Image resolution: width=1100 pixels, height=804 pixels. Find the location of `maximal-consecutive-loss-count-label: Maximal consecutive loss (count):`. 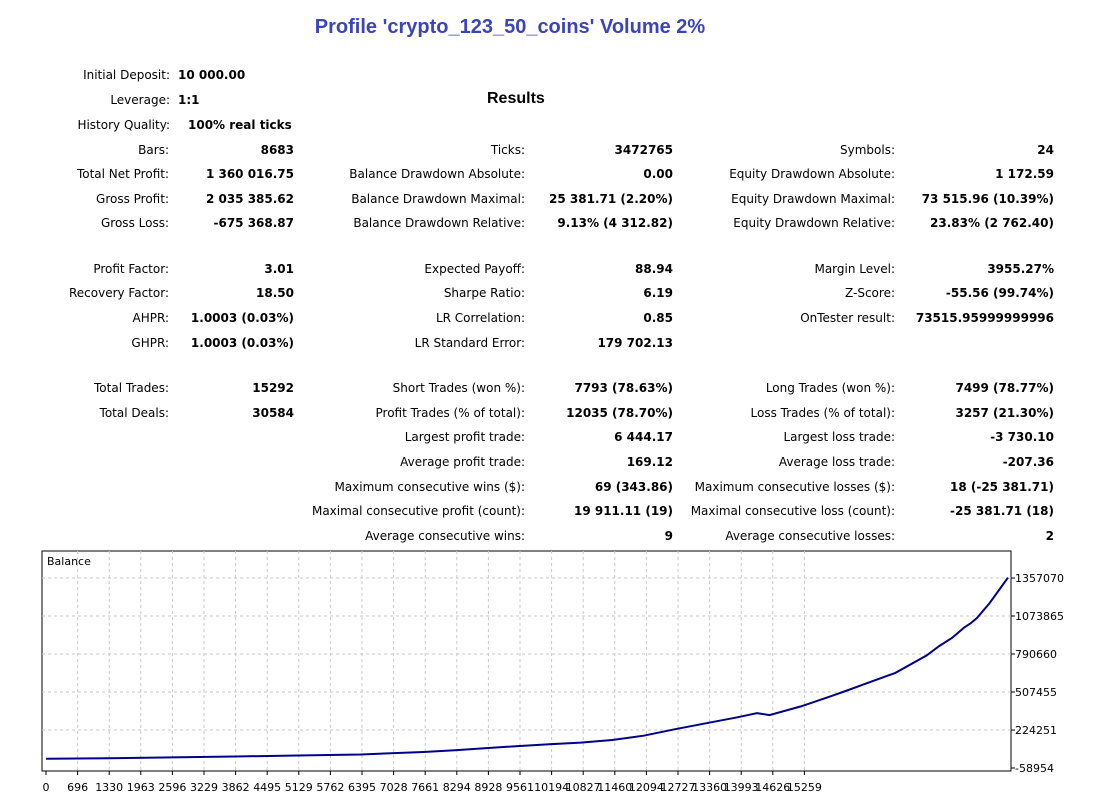

maximal-consecutive-loss-count-label: Maximal consecutive loss (count): is located at coordinates (792, 511).